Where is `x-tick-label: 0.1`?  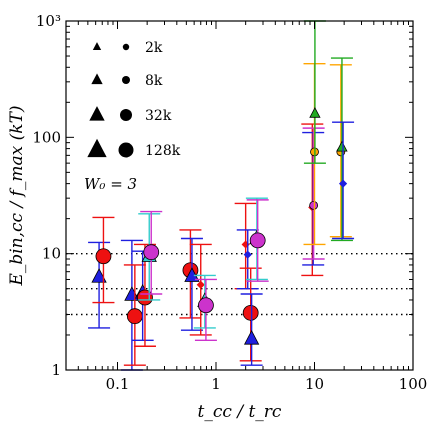
x-tick-label: 0.1 is located at coordinates (118, 384).